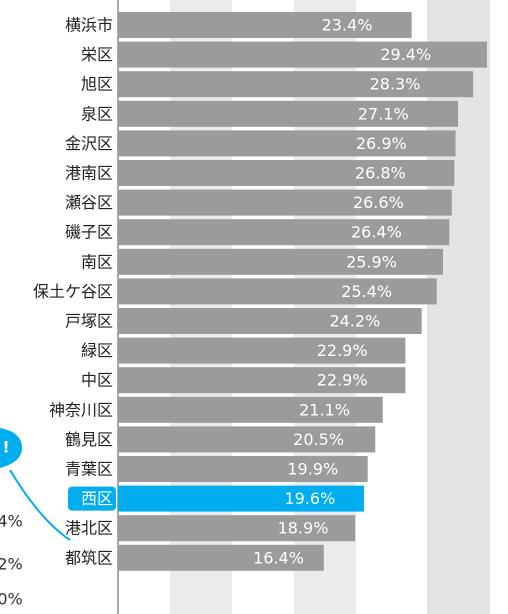 The height and width of the screenshot is (614, 508). Describe the element at coordinates (11, 521) in the screenshot. I see `fragment-text: 4%` at that location.